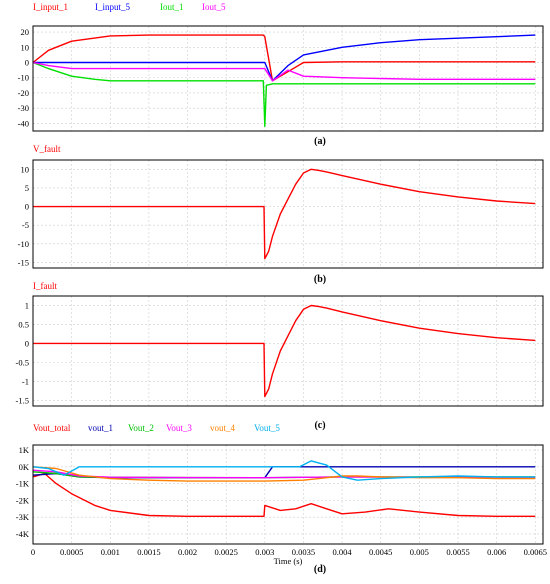 The height and width of the screenshot is (584, 550). I want to click on y-tick-label: -15, so click(23, 262).